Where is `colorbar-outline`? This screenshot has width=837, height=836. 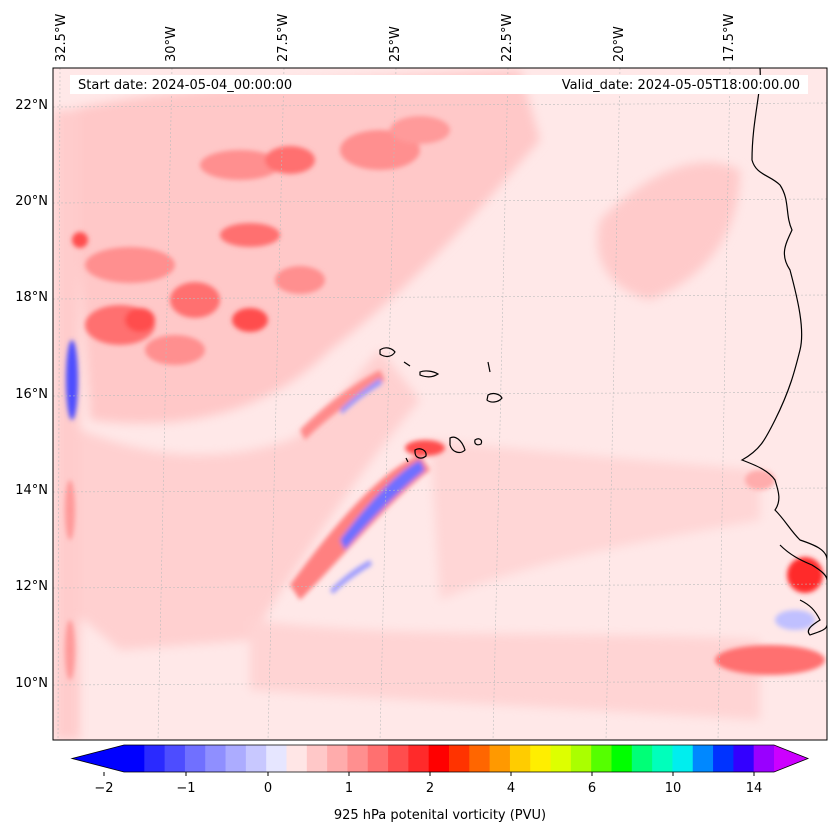
colorbar-outline is located at coordinates (440, 758).